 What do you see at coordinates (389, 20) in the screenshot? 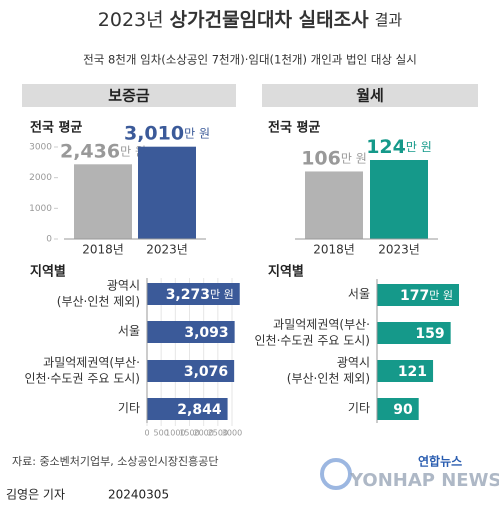
I see `title-part: 결과` at bounding box center [389, 20].